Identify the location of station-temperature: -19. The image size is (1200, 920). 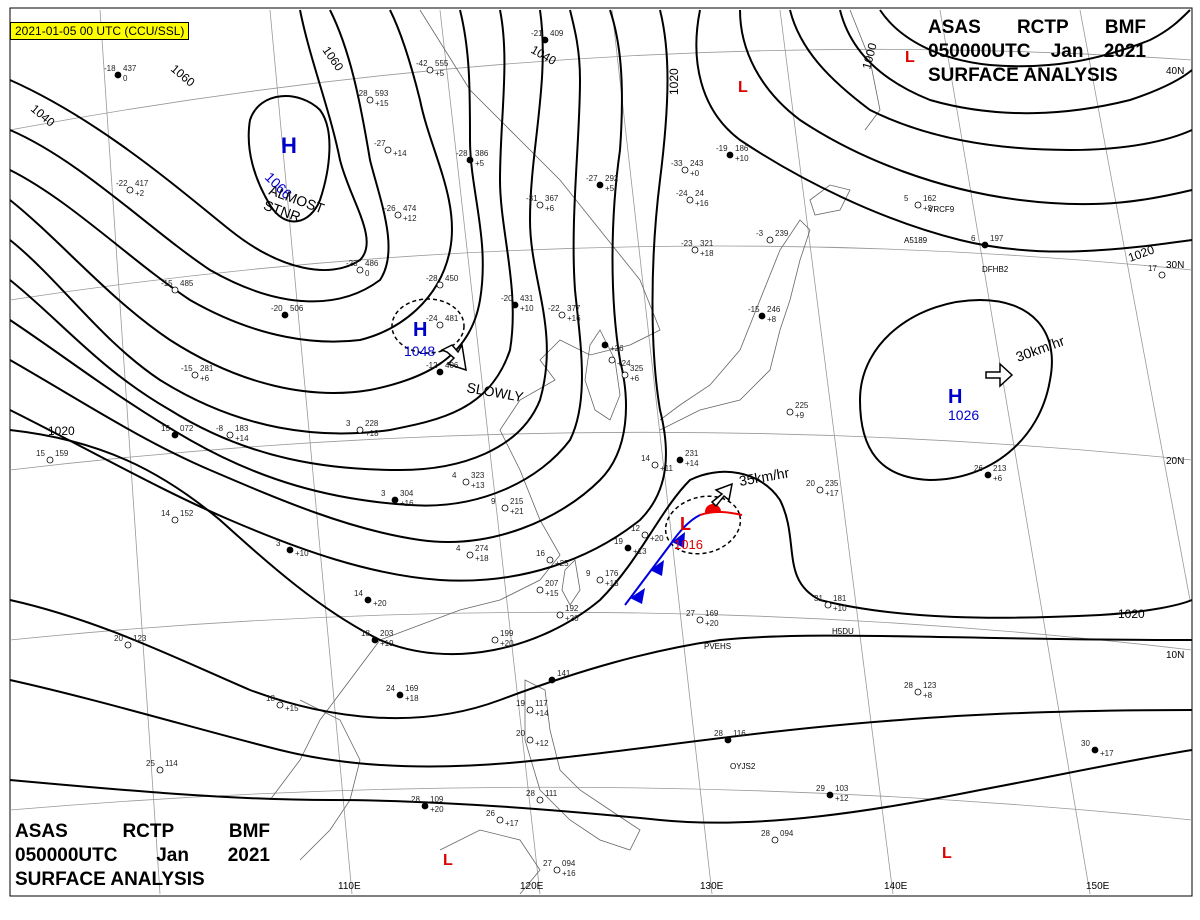
(722, 148).